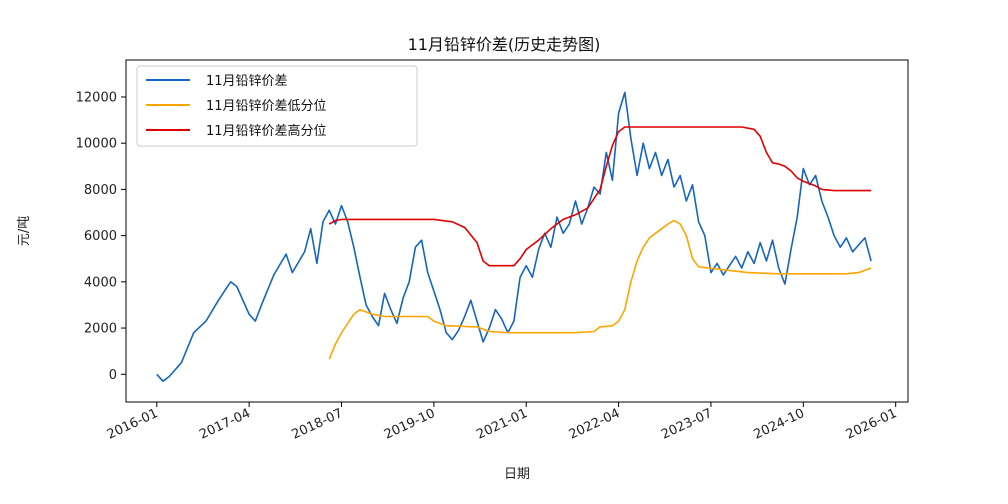 The height and width of the screenshot is (504, 1008). I want to click on legend: 11月铅锌价差 11月铅锌价差低分位 11月铅锌价差高分位, so click(277, 106).